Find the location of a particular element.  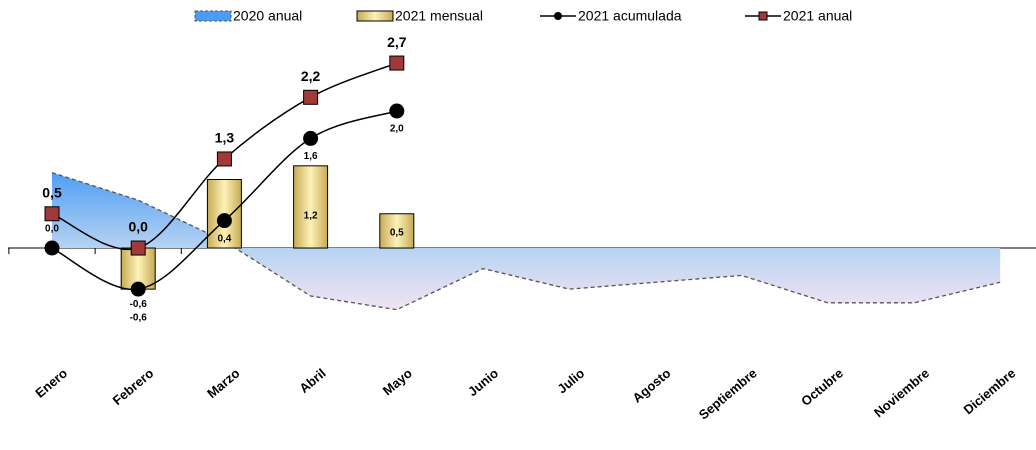

point-label: 2,7 is located at coordinates (397, 42).